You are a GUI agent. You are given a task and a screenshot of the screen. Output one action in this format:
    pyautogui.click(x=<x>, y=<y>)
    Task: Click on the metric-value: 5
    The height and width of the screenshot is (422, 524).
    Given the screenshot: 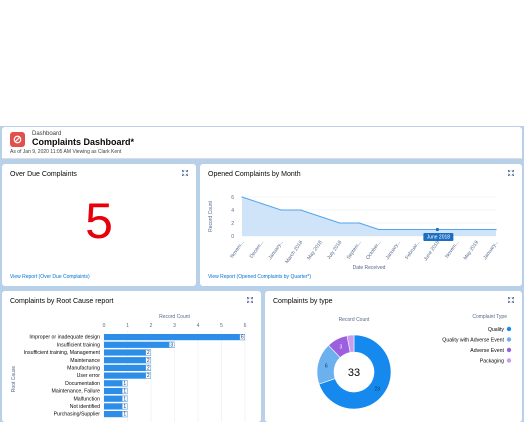 What is the action you would take?
    pyautogui.click(x=99, y=221)
    